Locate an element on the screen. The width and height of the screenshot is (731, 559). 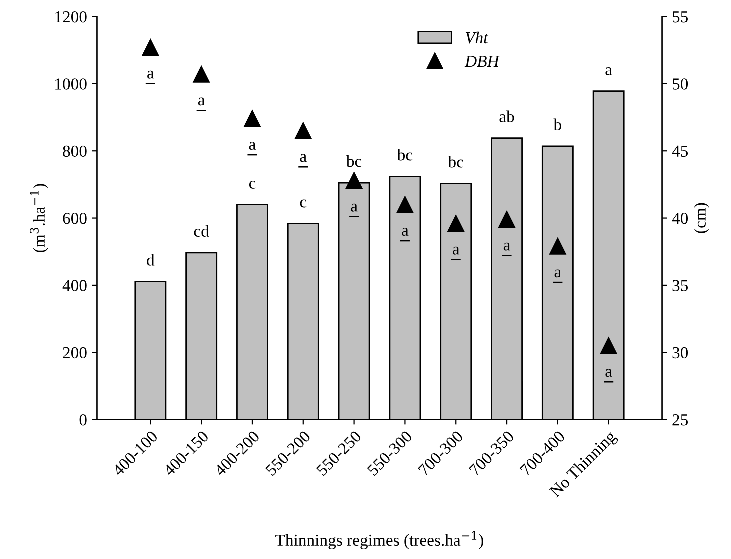
x-axis-title: Thinnings regimes (trees.ha$^{−1}$) is located at coordinates (380, 540).